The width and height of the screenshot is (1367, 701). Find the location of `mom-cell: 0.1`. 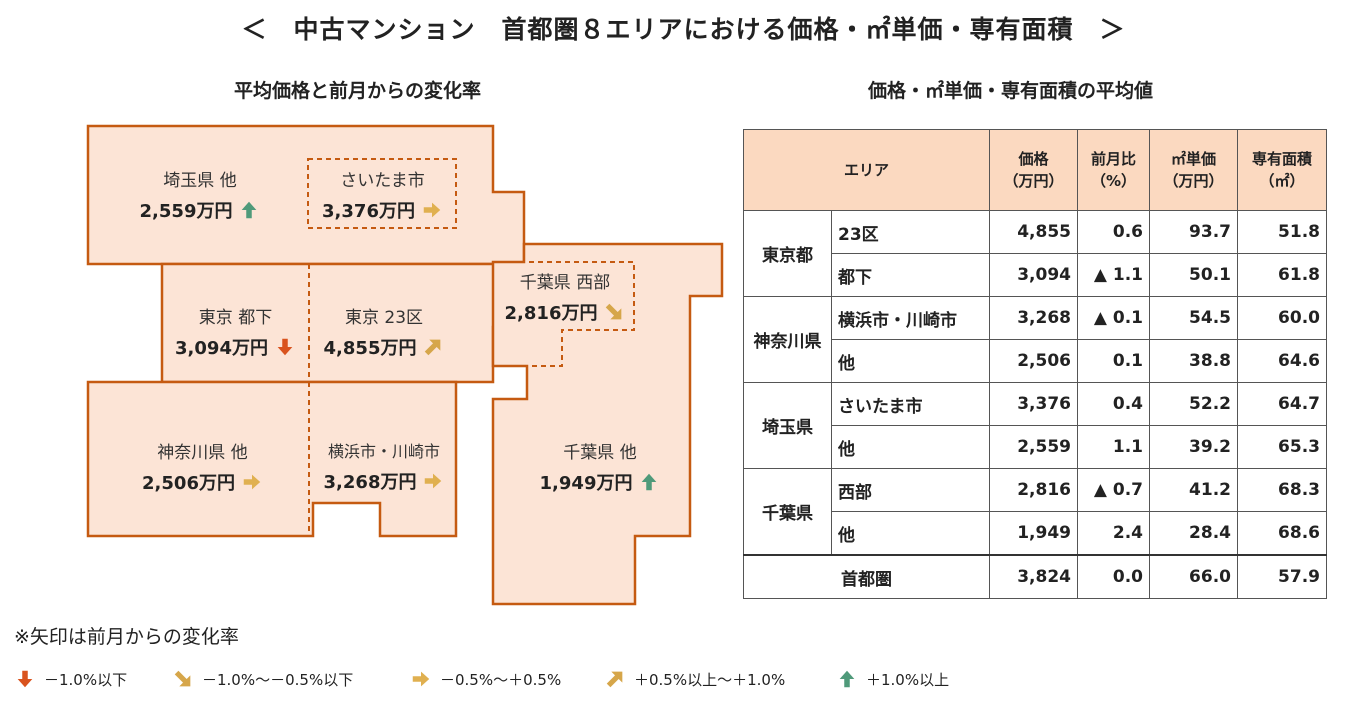

mom-cell: 0.1 is located at coordinates (1113, 361).